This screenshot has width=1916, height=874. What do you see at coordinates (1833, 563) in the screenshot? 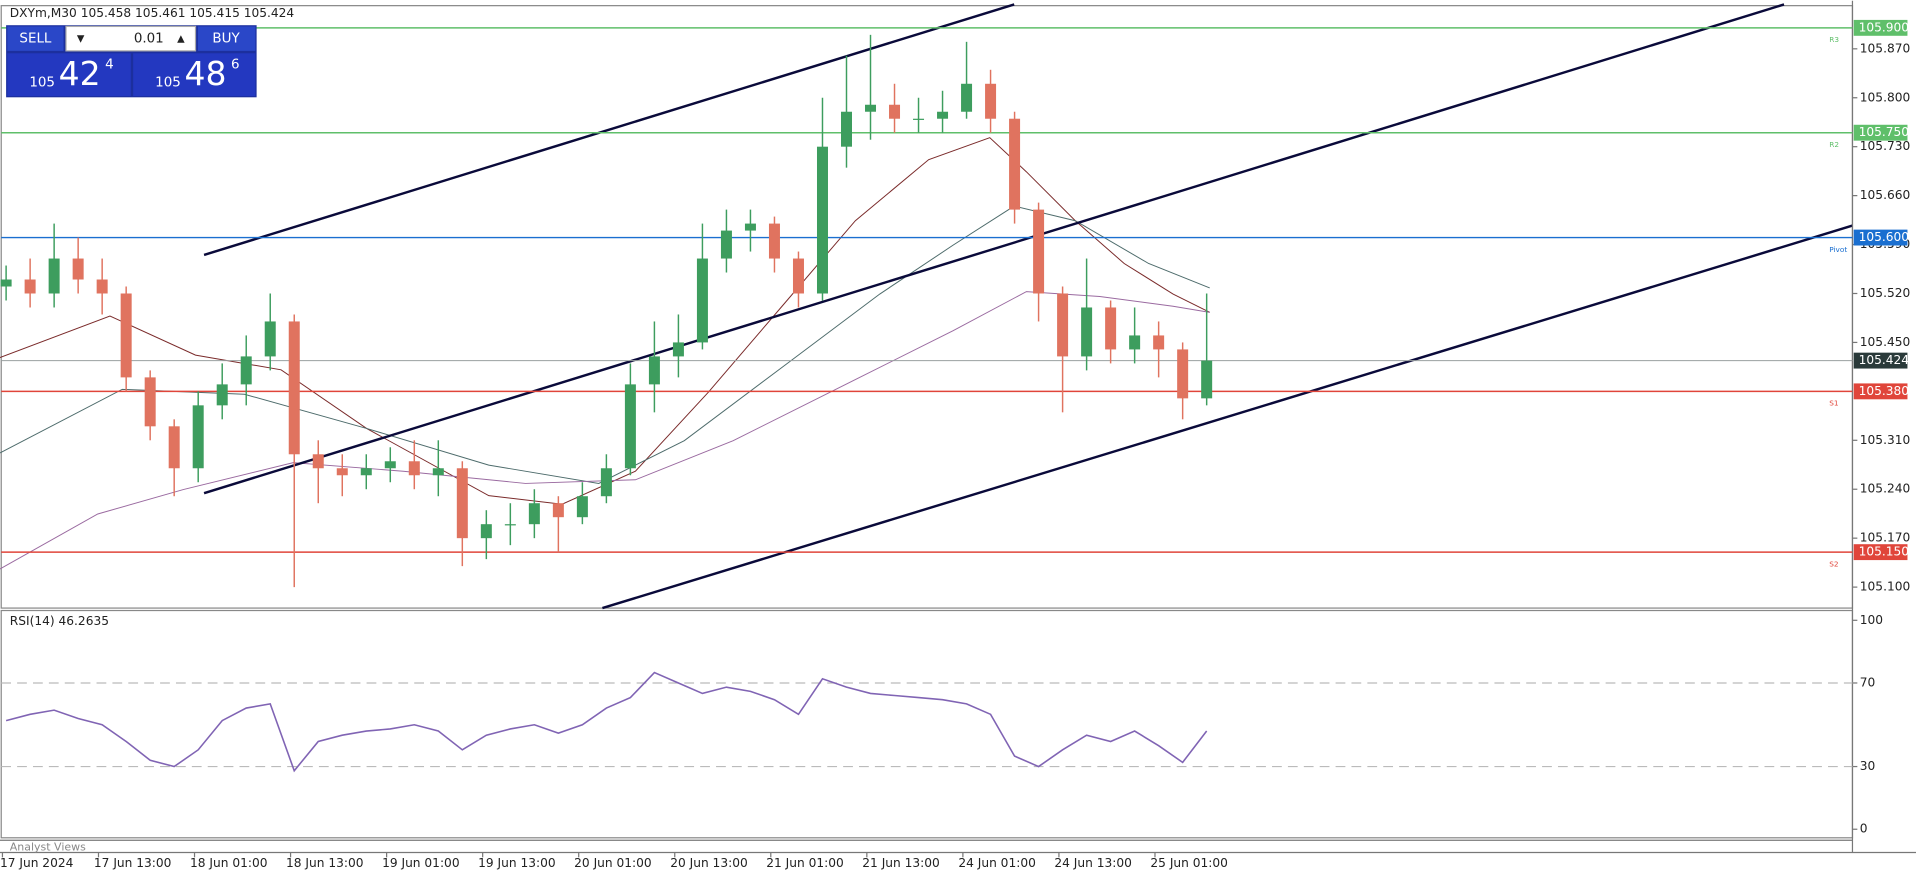
I see `level-tag: S2` at bounding box center [1833, 563].